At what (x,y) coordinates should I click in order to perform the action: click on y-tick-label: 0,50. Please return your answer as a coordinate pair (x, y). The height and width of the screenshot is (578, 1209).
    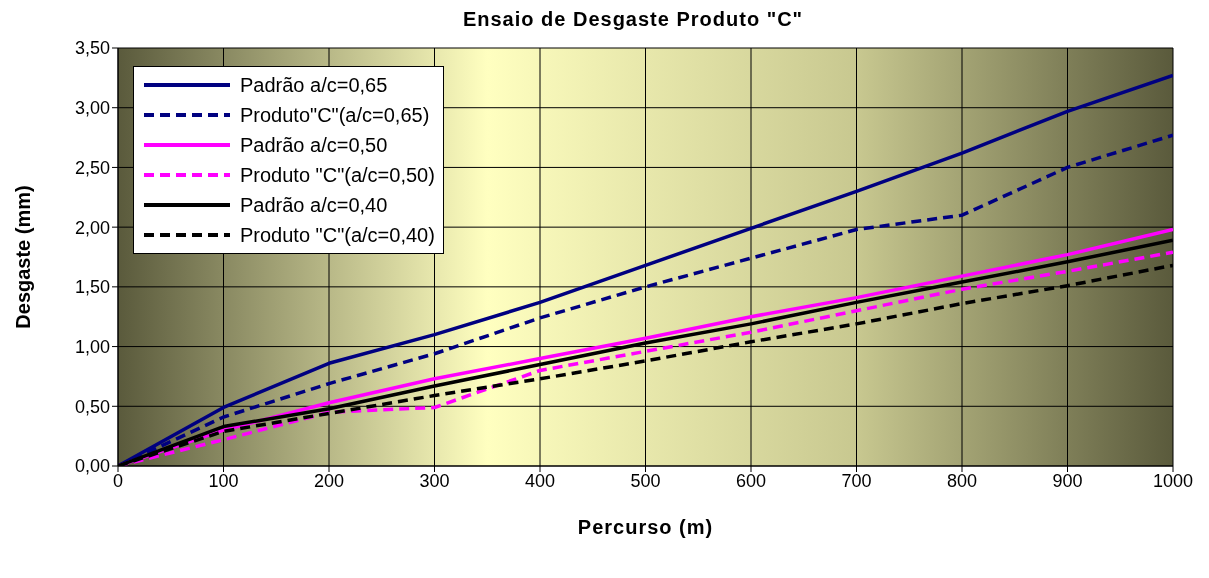
    Looking at the image, I should click on (92, 406).